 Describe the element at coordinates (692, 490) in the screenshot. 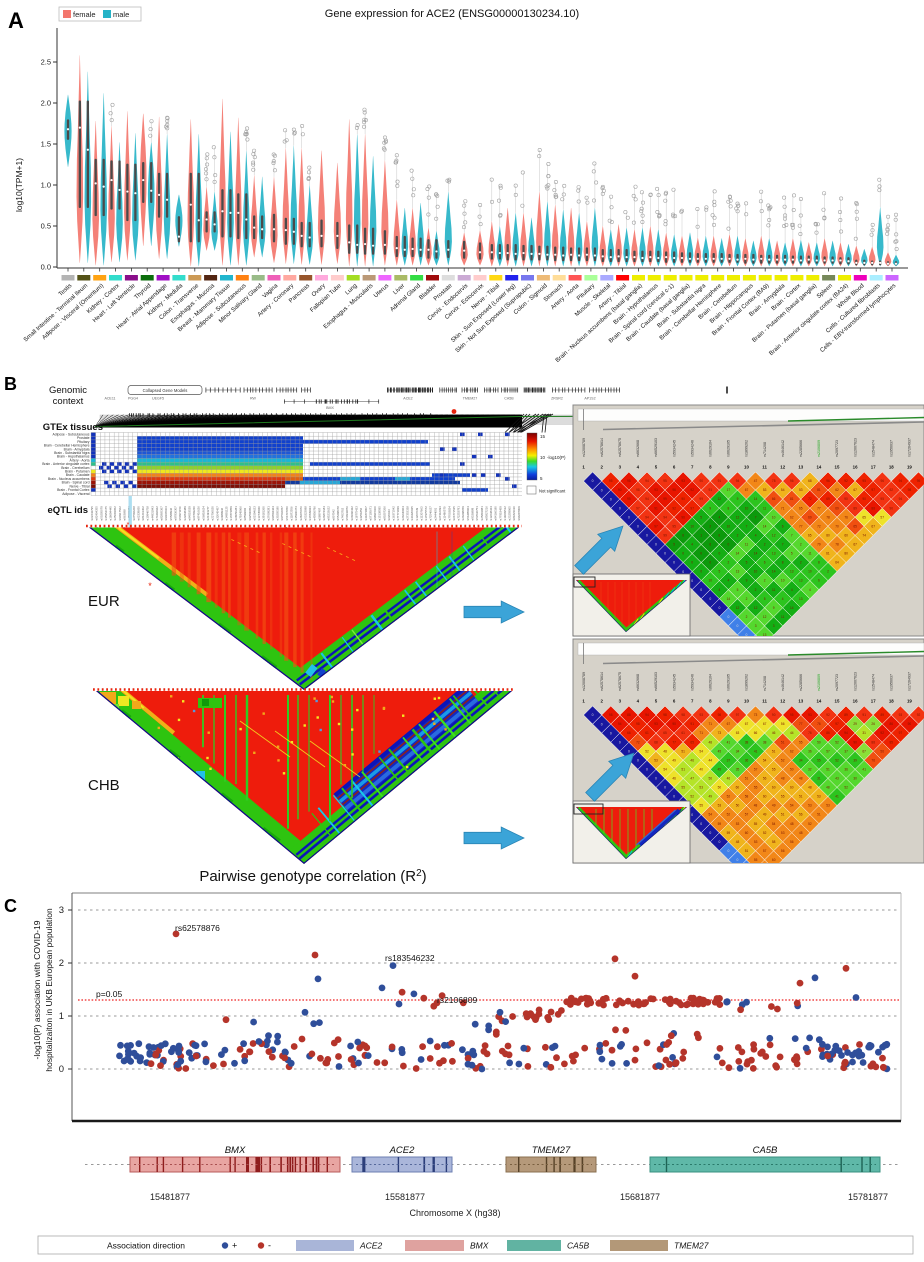

I see `svg-text: 92` at that location.